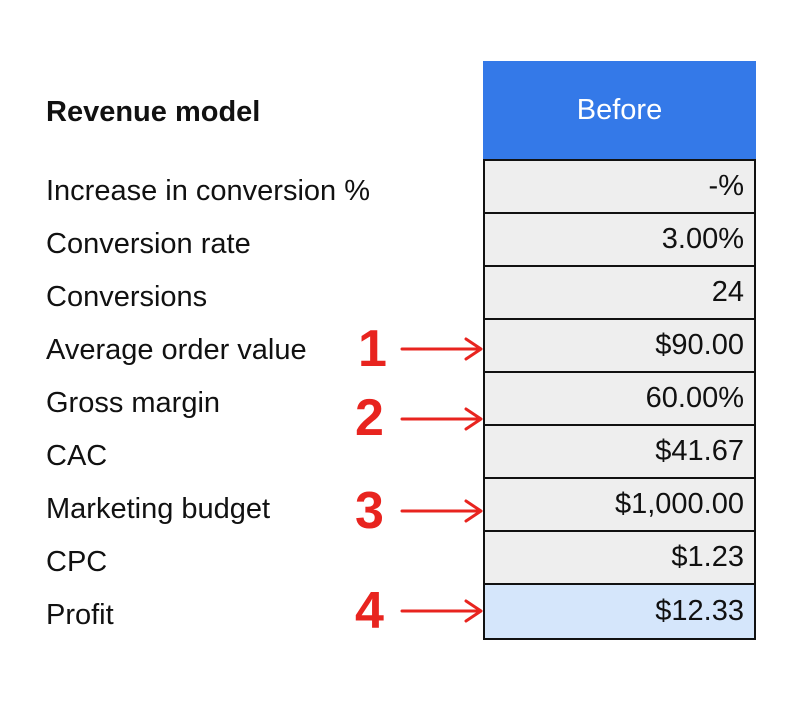  What do you see at coordinates (619, 293) in the screenshot?
I see `value-cell-conversions: 24` at bounding box center [619, 293].